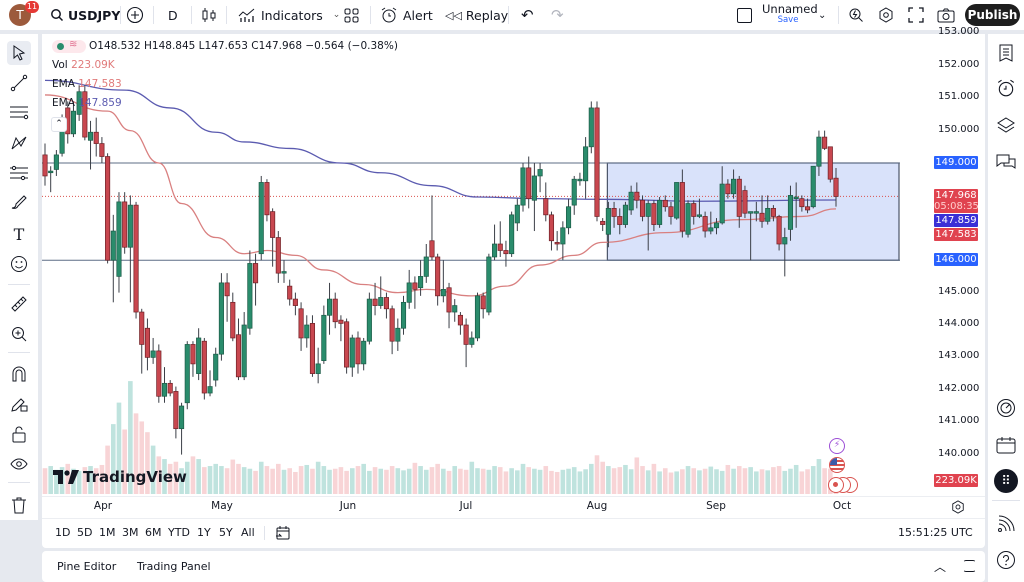 The image size is (1024, 582). What do you see at coordinates (283, 534) in the screenshot?
I see `go-to-date-button` at bounding box center [283, 534].